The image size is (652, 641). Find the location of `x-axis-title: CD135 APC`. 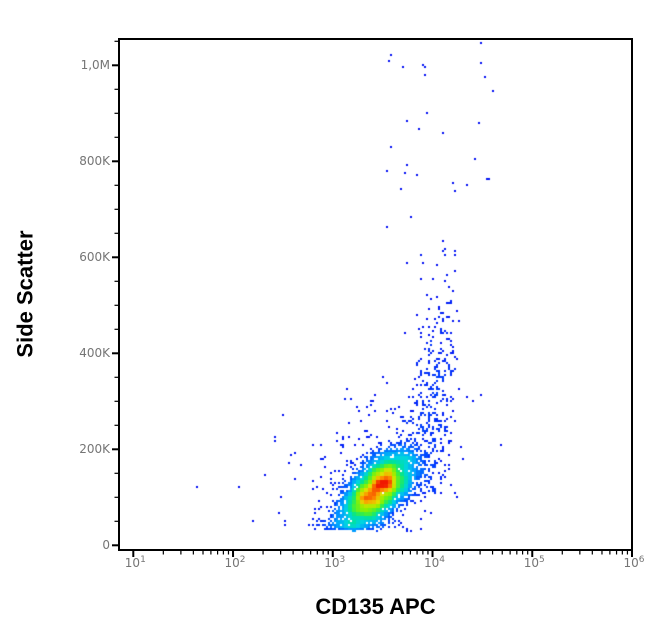

x-axis-title: CD135 APC is located at coordinates (375, 606).